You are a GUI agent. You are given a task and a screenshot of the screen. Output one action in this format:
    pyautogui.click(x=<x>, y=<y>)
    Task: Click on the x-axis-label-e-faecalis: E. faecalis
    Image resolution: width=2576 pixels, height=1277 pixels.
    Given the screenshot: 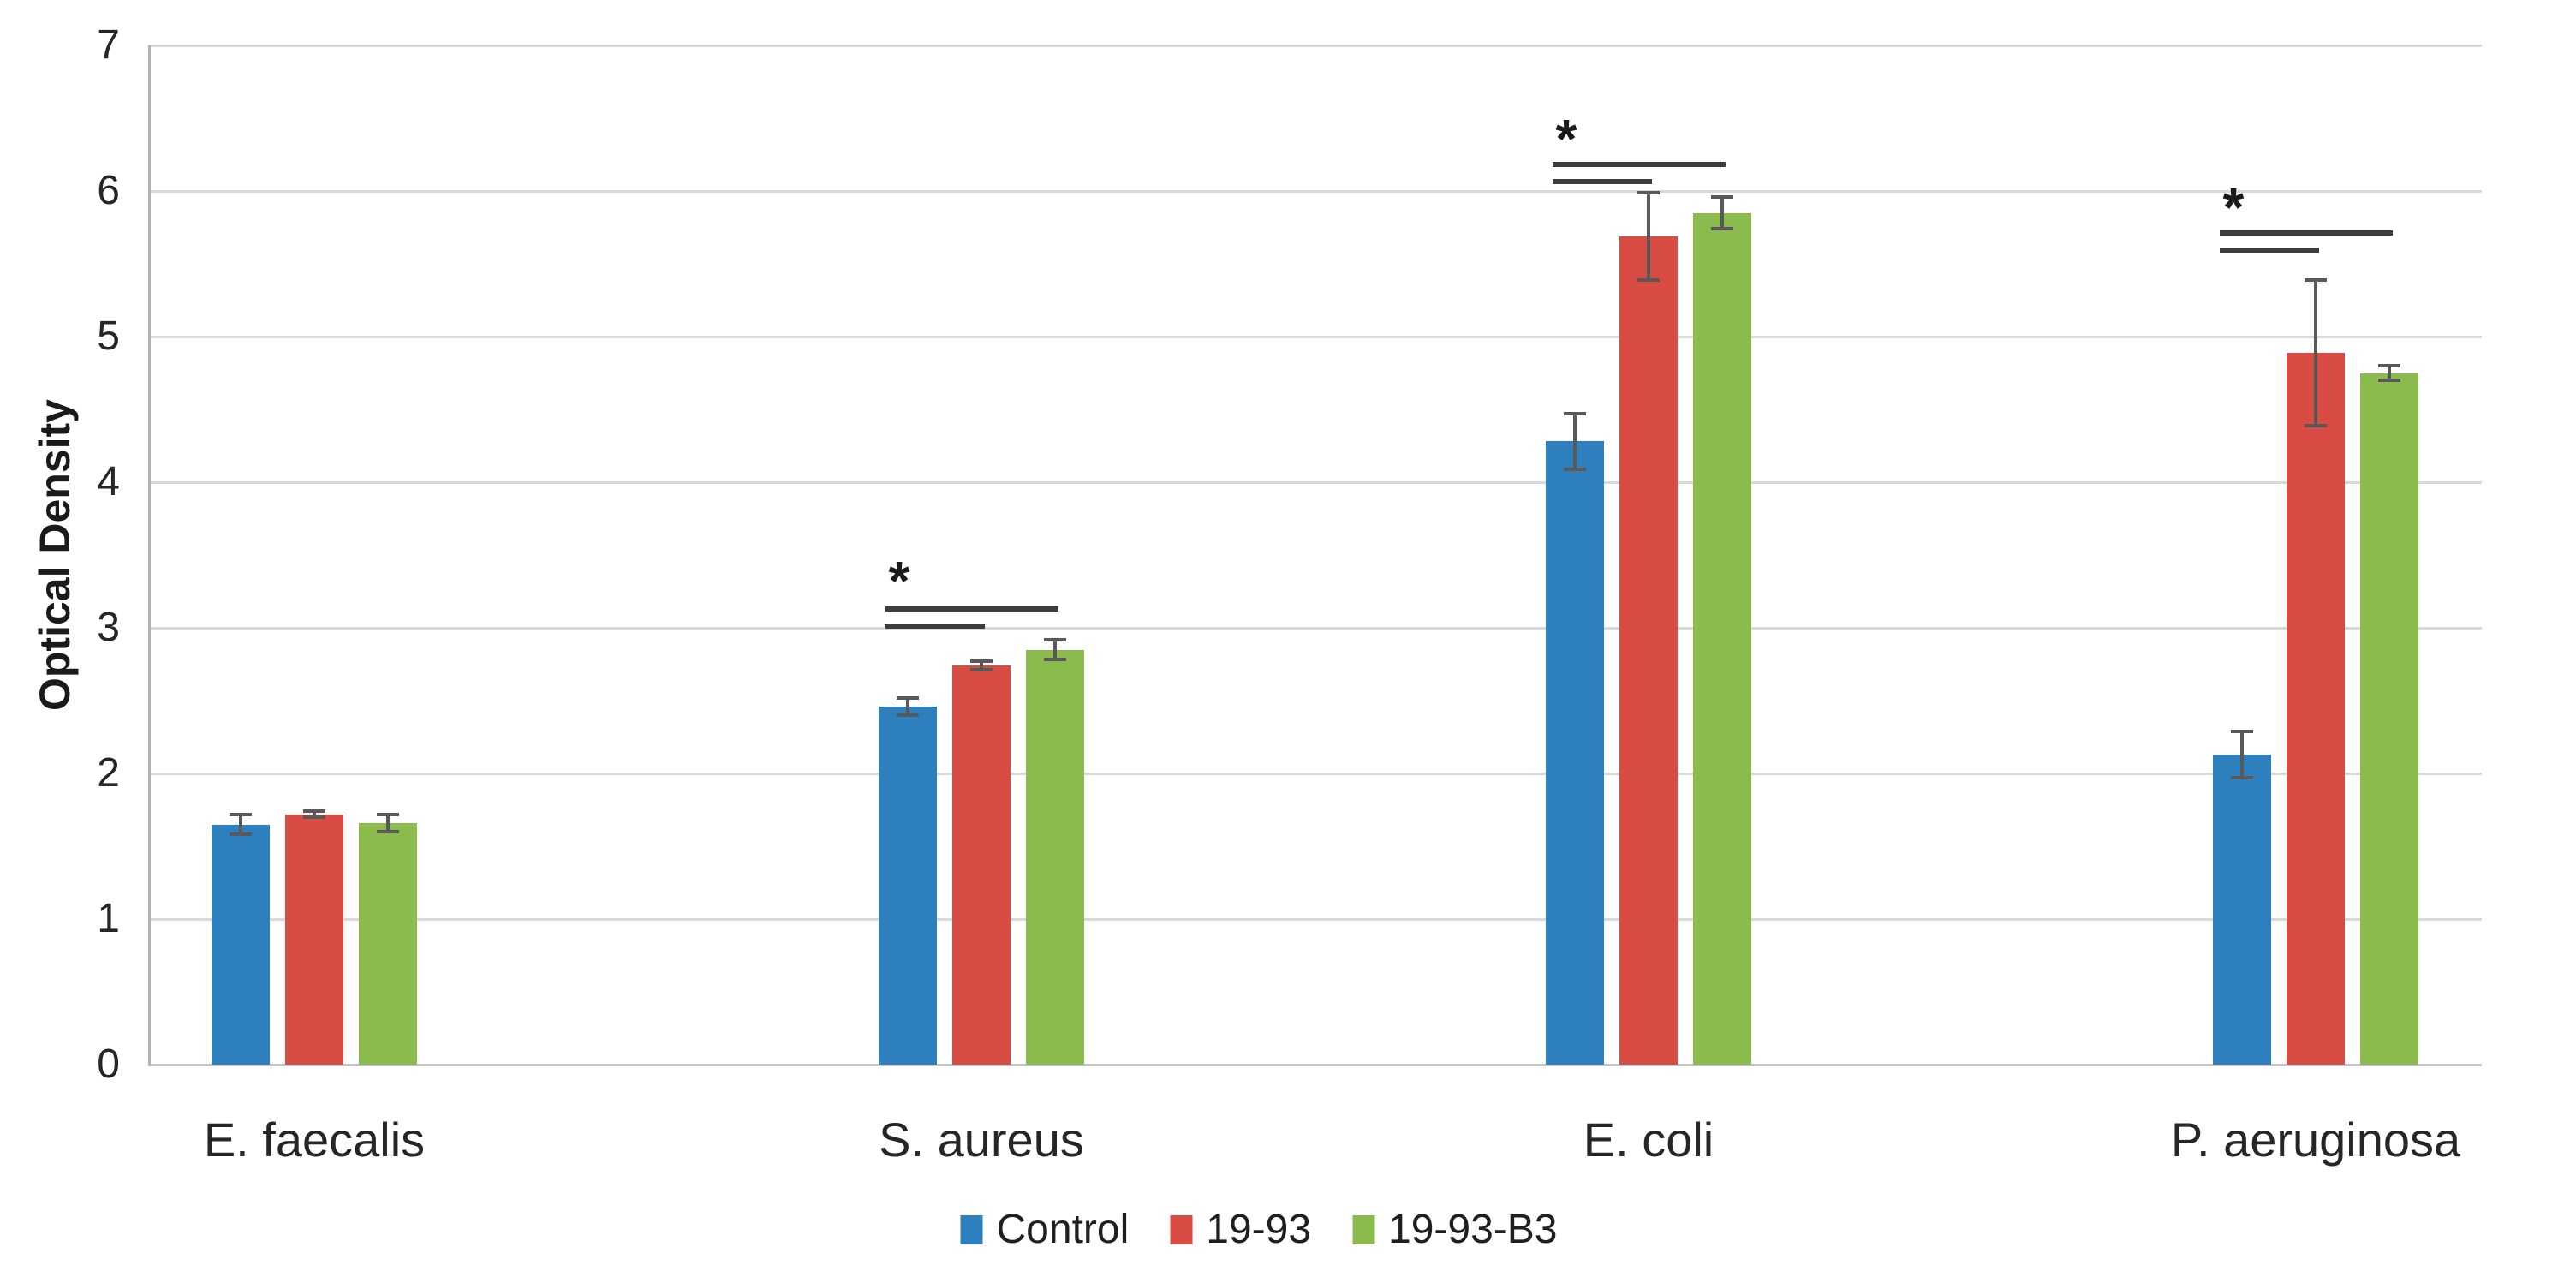 What is the action you would take?
    pyautogui.click(x=314, y=1140)
    